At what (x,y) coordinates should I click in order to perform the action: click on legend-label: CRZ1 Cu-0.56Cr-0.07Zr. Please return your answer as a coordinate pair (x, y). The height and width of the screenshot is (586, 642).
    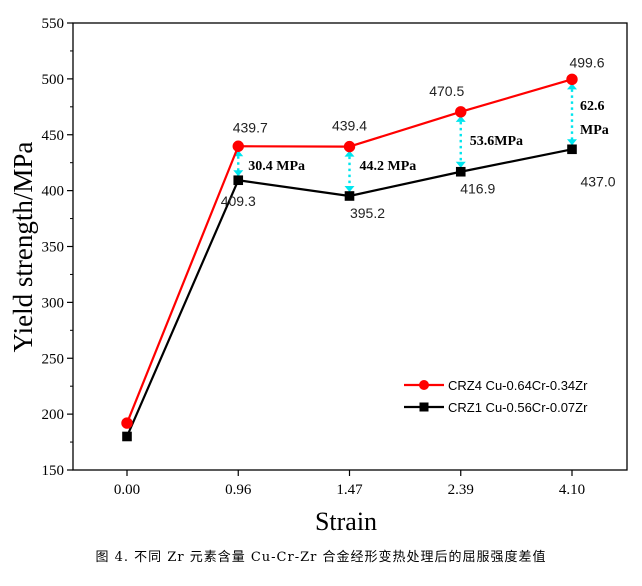
    Looking at the image, I should click on (518, 407).